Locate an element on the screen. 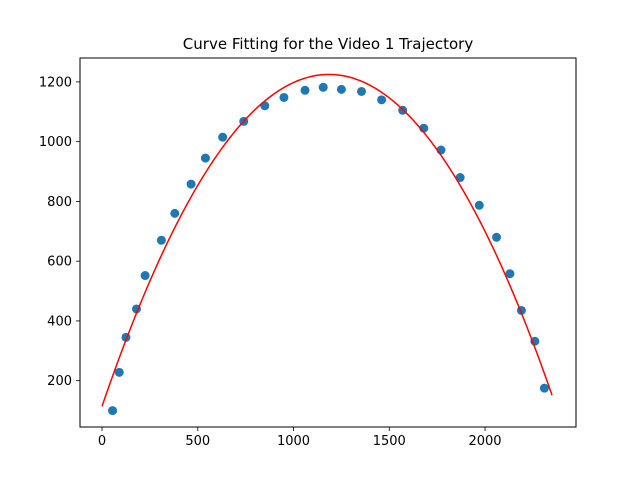  y-tick-label: 200 is located at coordinates (59, 381).